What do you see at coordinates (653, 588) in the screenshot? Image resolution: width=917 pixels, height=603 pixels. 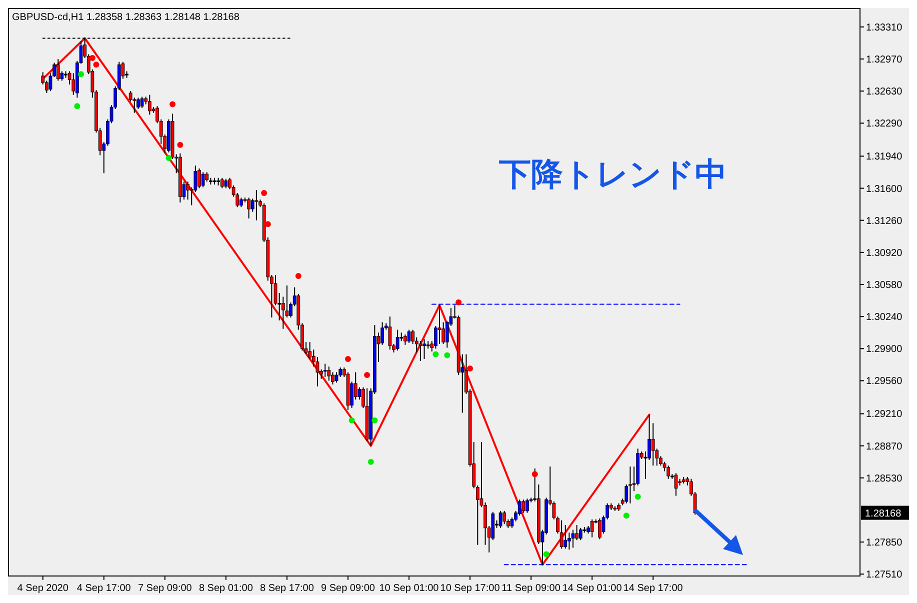 I see `x-tick-label: 14 Sep 17:00` at bounding box center [653, 588].